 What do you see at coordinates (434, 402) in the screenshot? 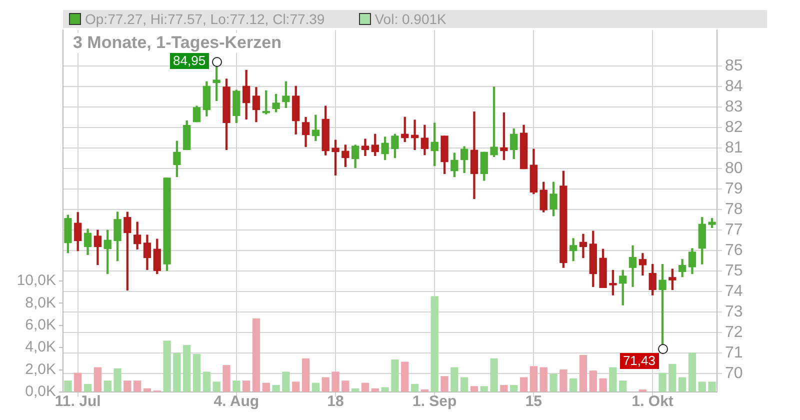
I see `x-tick-label: 1. Sep` at bounding box center [434, 402].